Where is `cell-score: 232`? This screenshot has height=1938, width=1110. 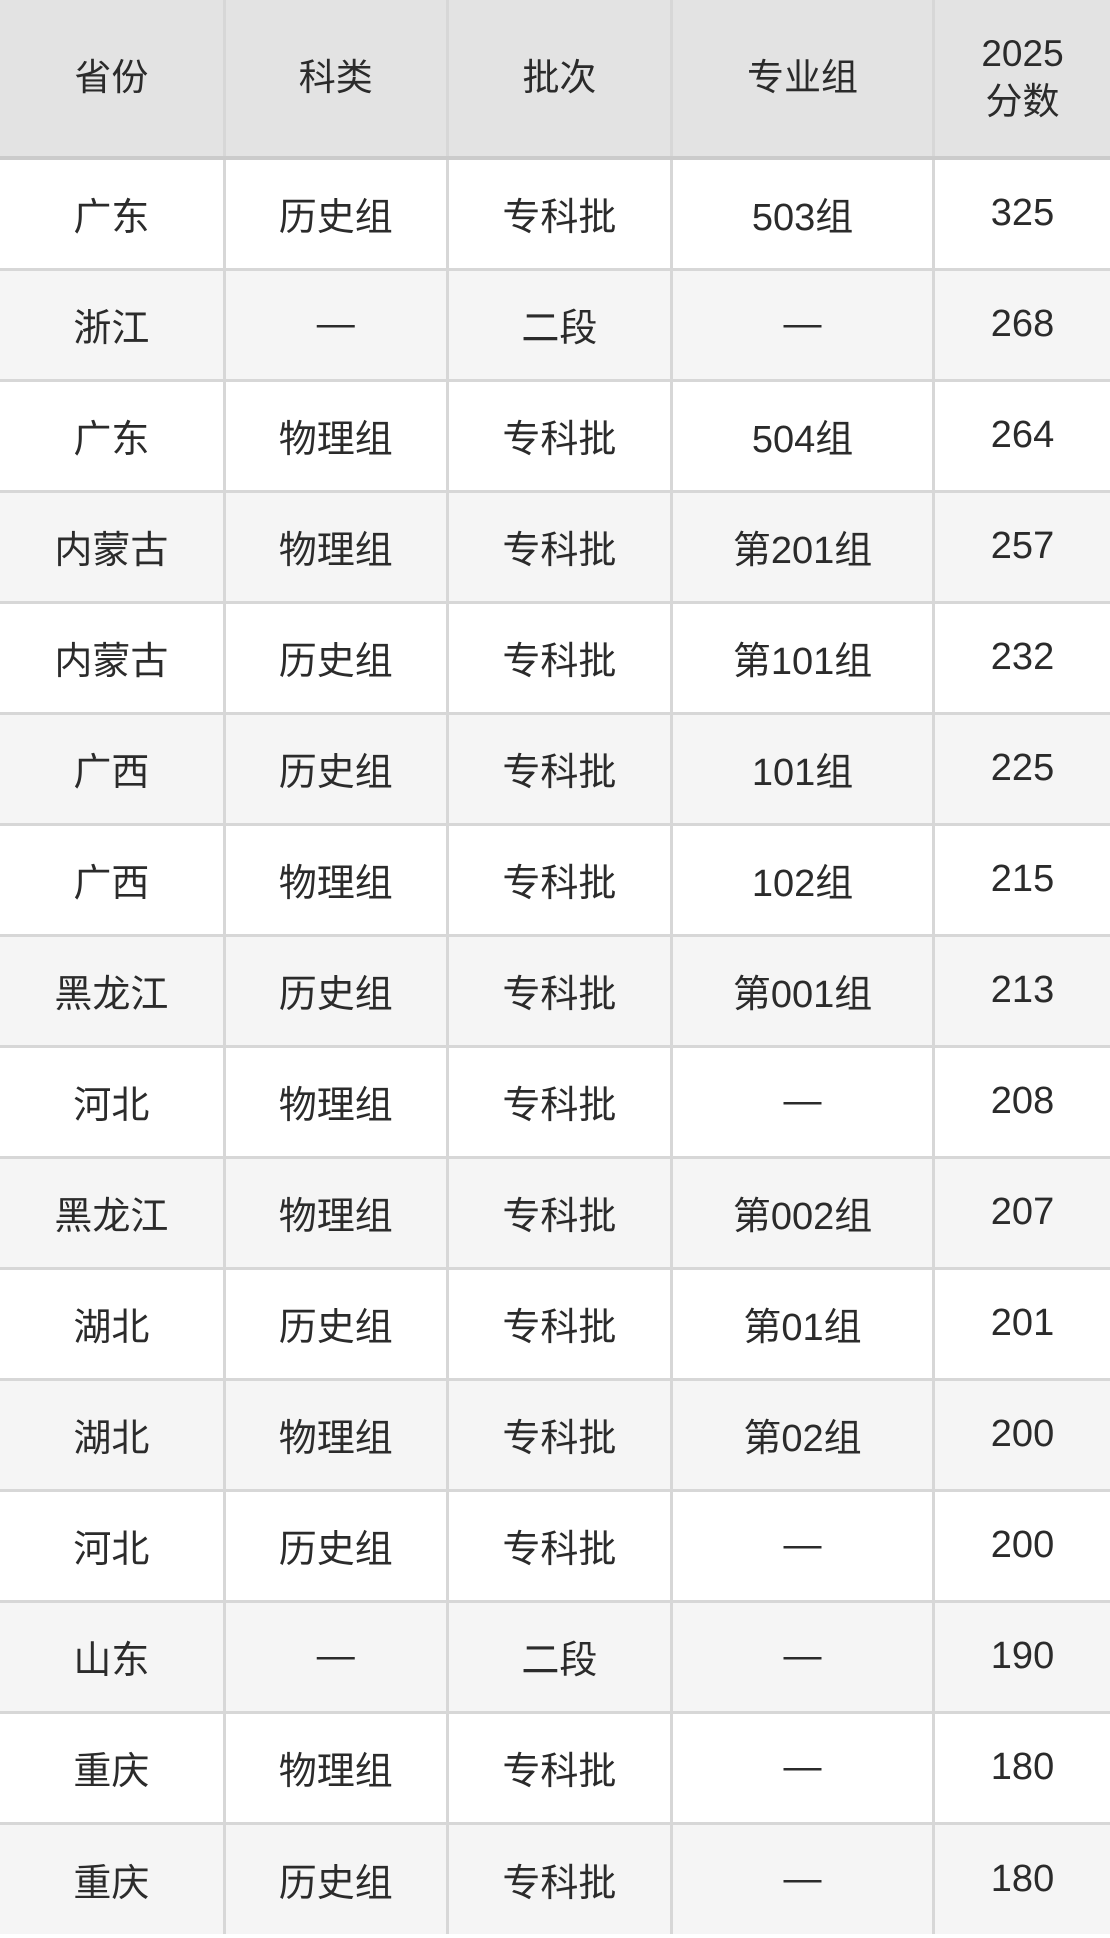
cell-score: 232 is located at coordinates (1021, 657).